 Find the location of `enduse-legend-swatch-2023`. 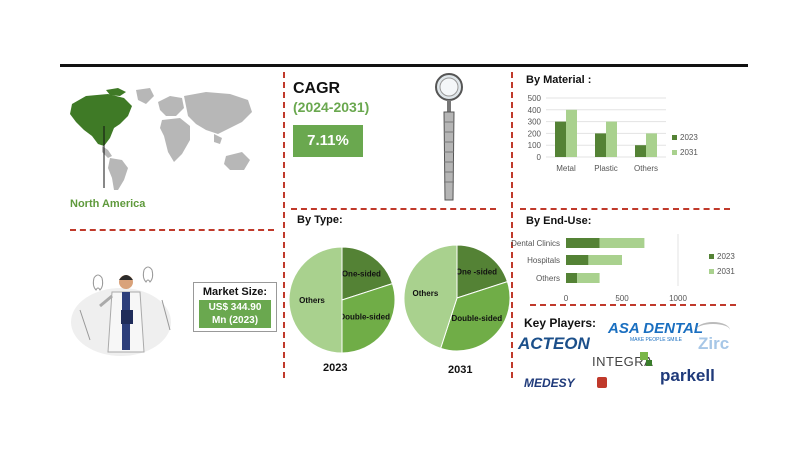

enduse-legend-swatch-2023 is located at coordinates (711, 256).